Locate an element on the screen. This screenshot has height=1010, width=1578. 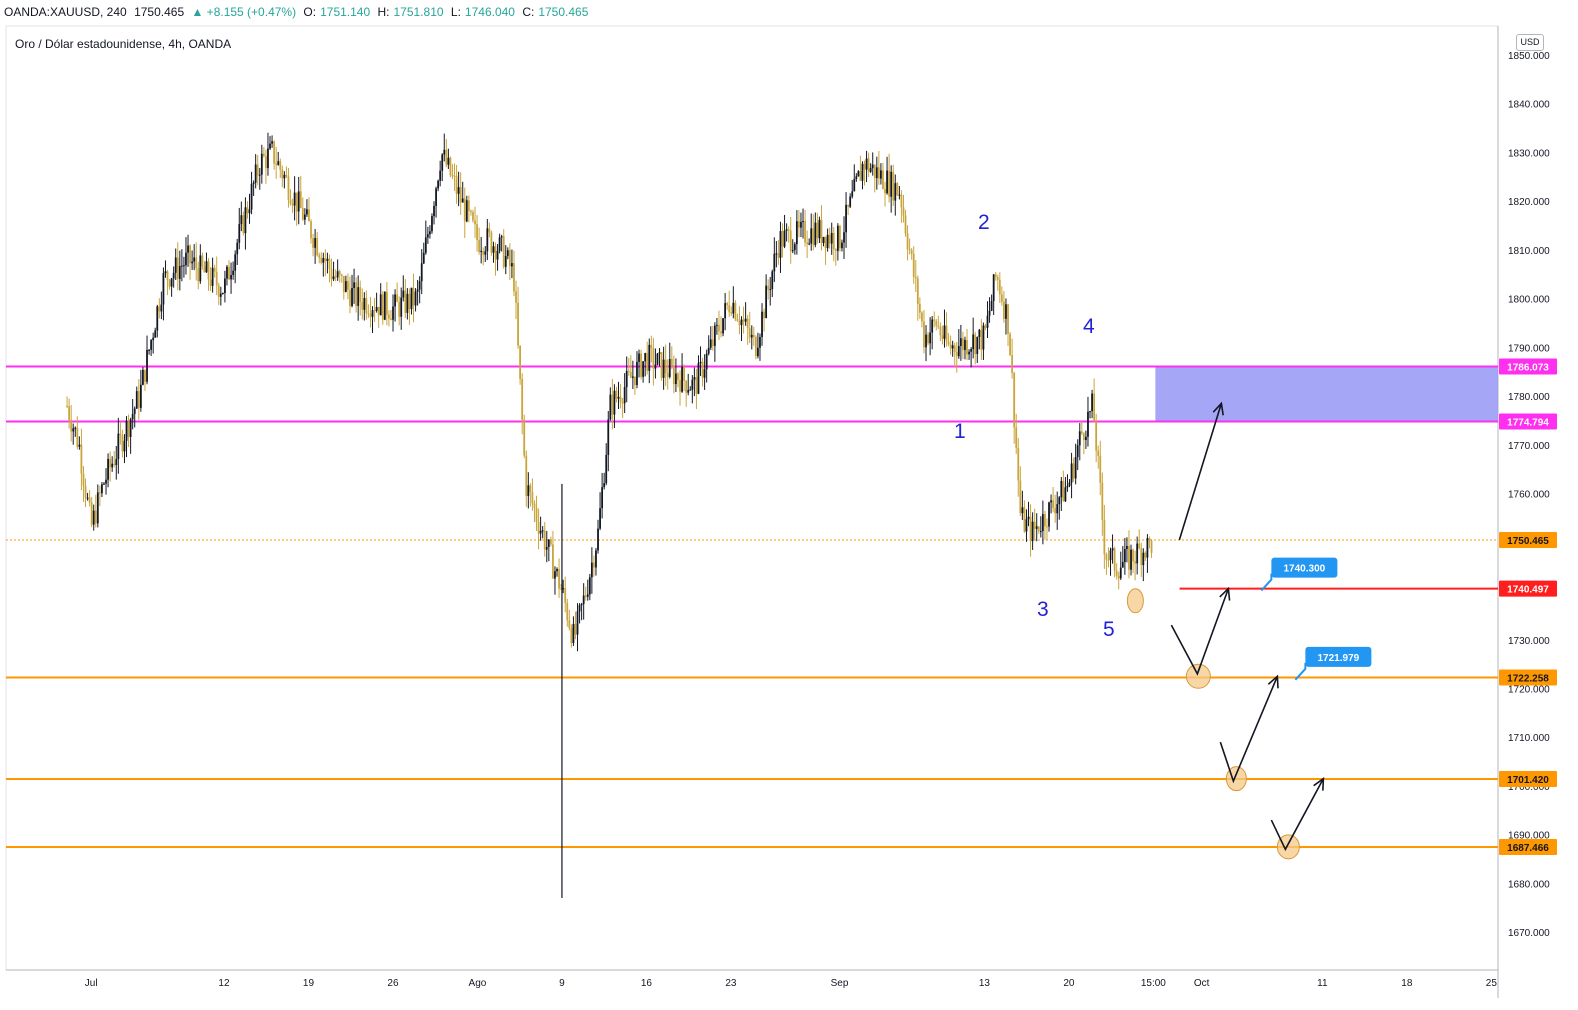
target-zone is located at coordinates (1326, 394).